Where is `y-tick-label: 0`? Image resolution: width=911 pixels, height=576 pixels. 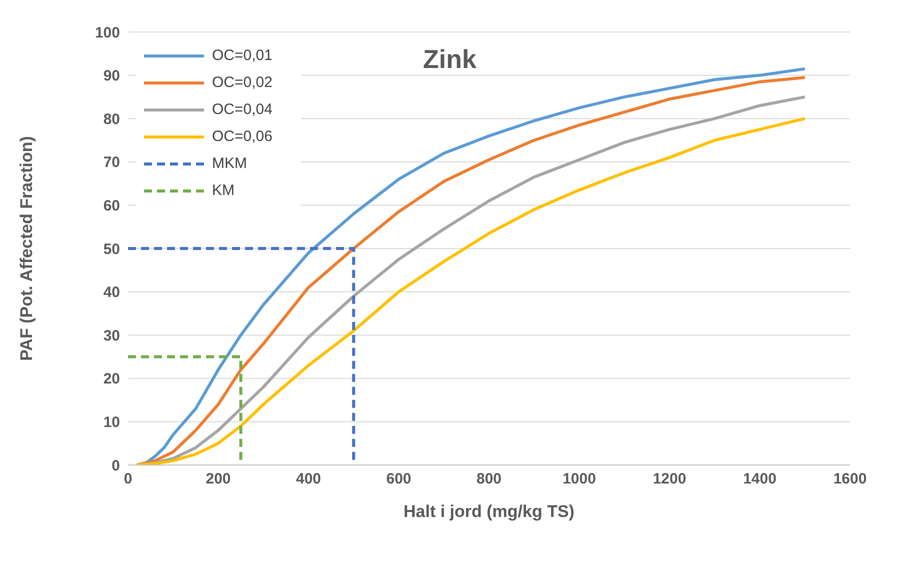 y-tick-label: 0 is located at coordinates (116, 465).